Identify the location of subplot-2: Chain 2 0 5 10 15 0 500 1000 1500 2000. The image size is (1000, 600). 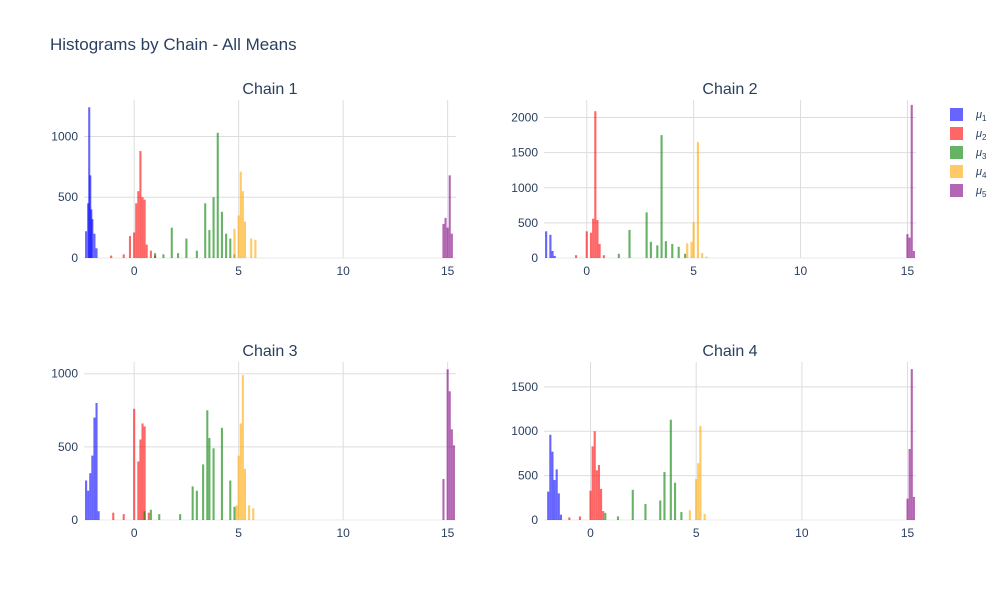
(713, 179).